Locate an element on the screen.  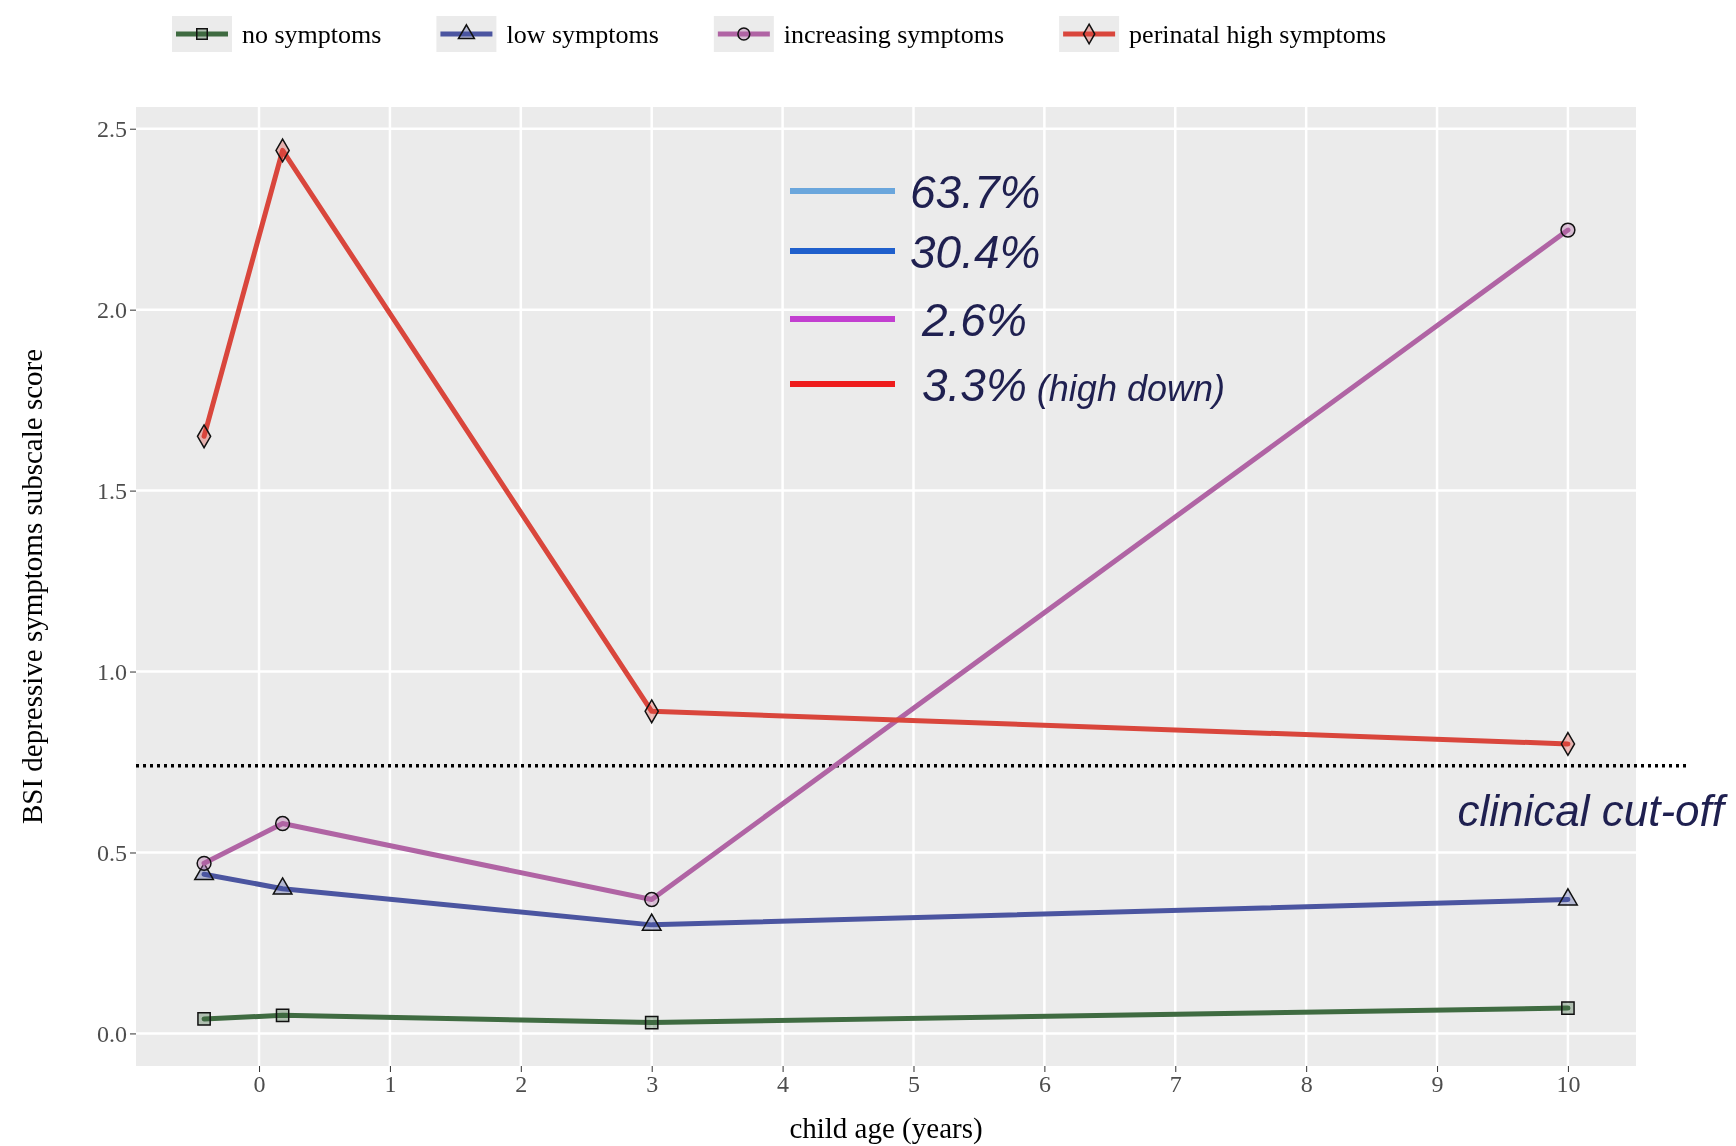
y-tick-label: 1.5 is located at coordinates (112, 490).